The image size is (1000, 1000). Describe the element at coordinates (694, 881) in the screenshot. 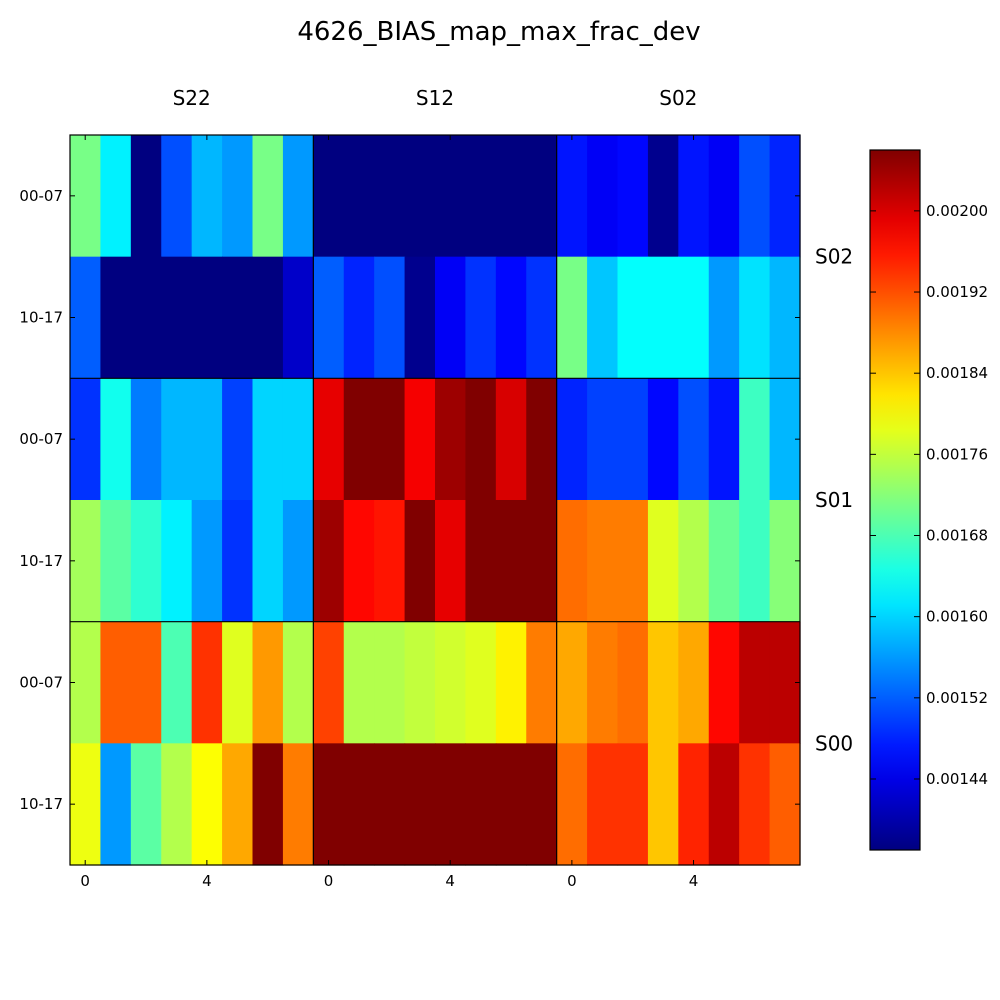

I see `x-tick-label: 4` at that location.